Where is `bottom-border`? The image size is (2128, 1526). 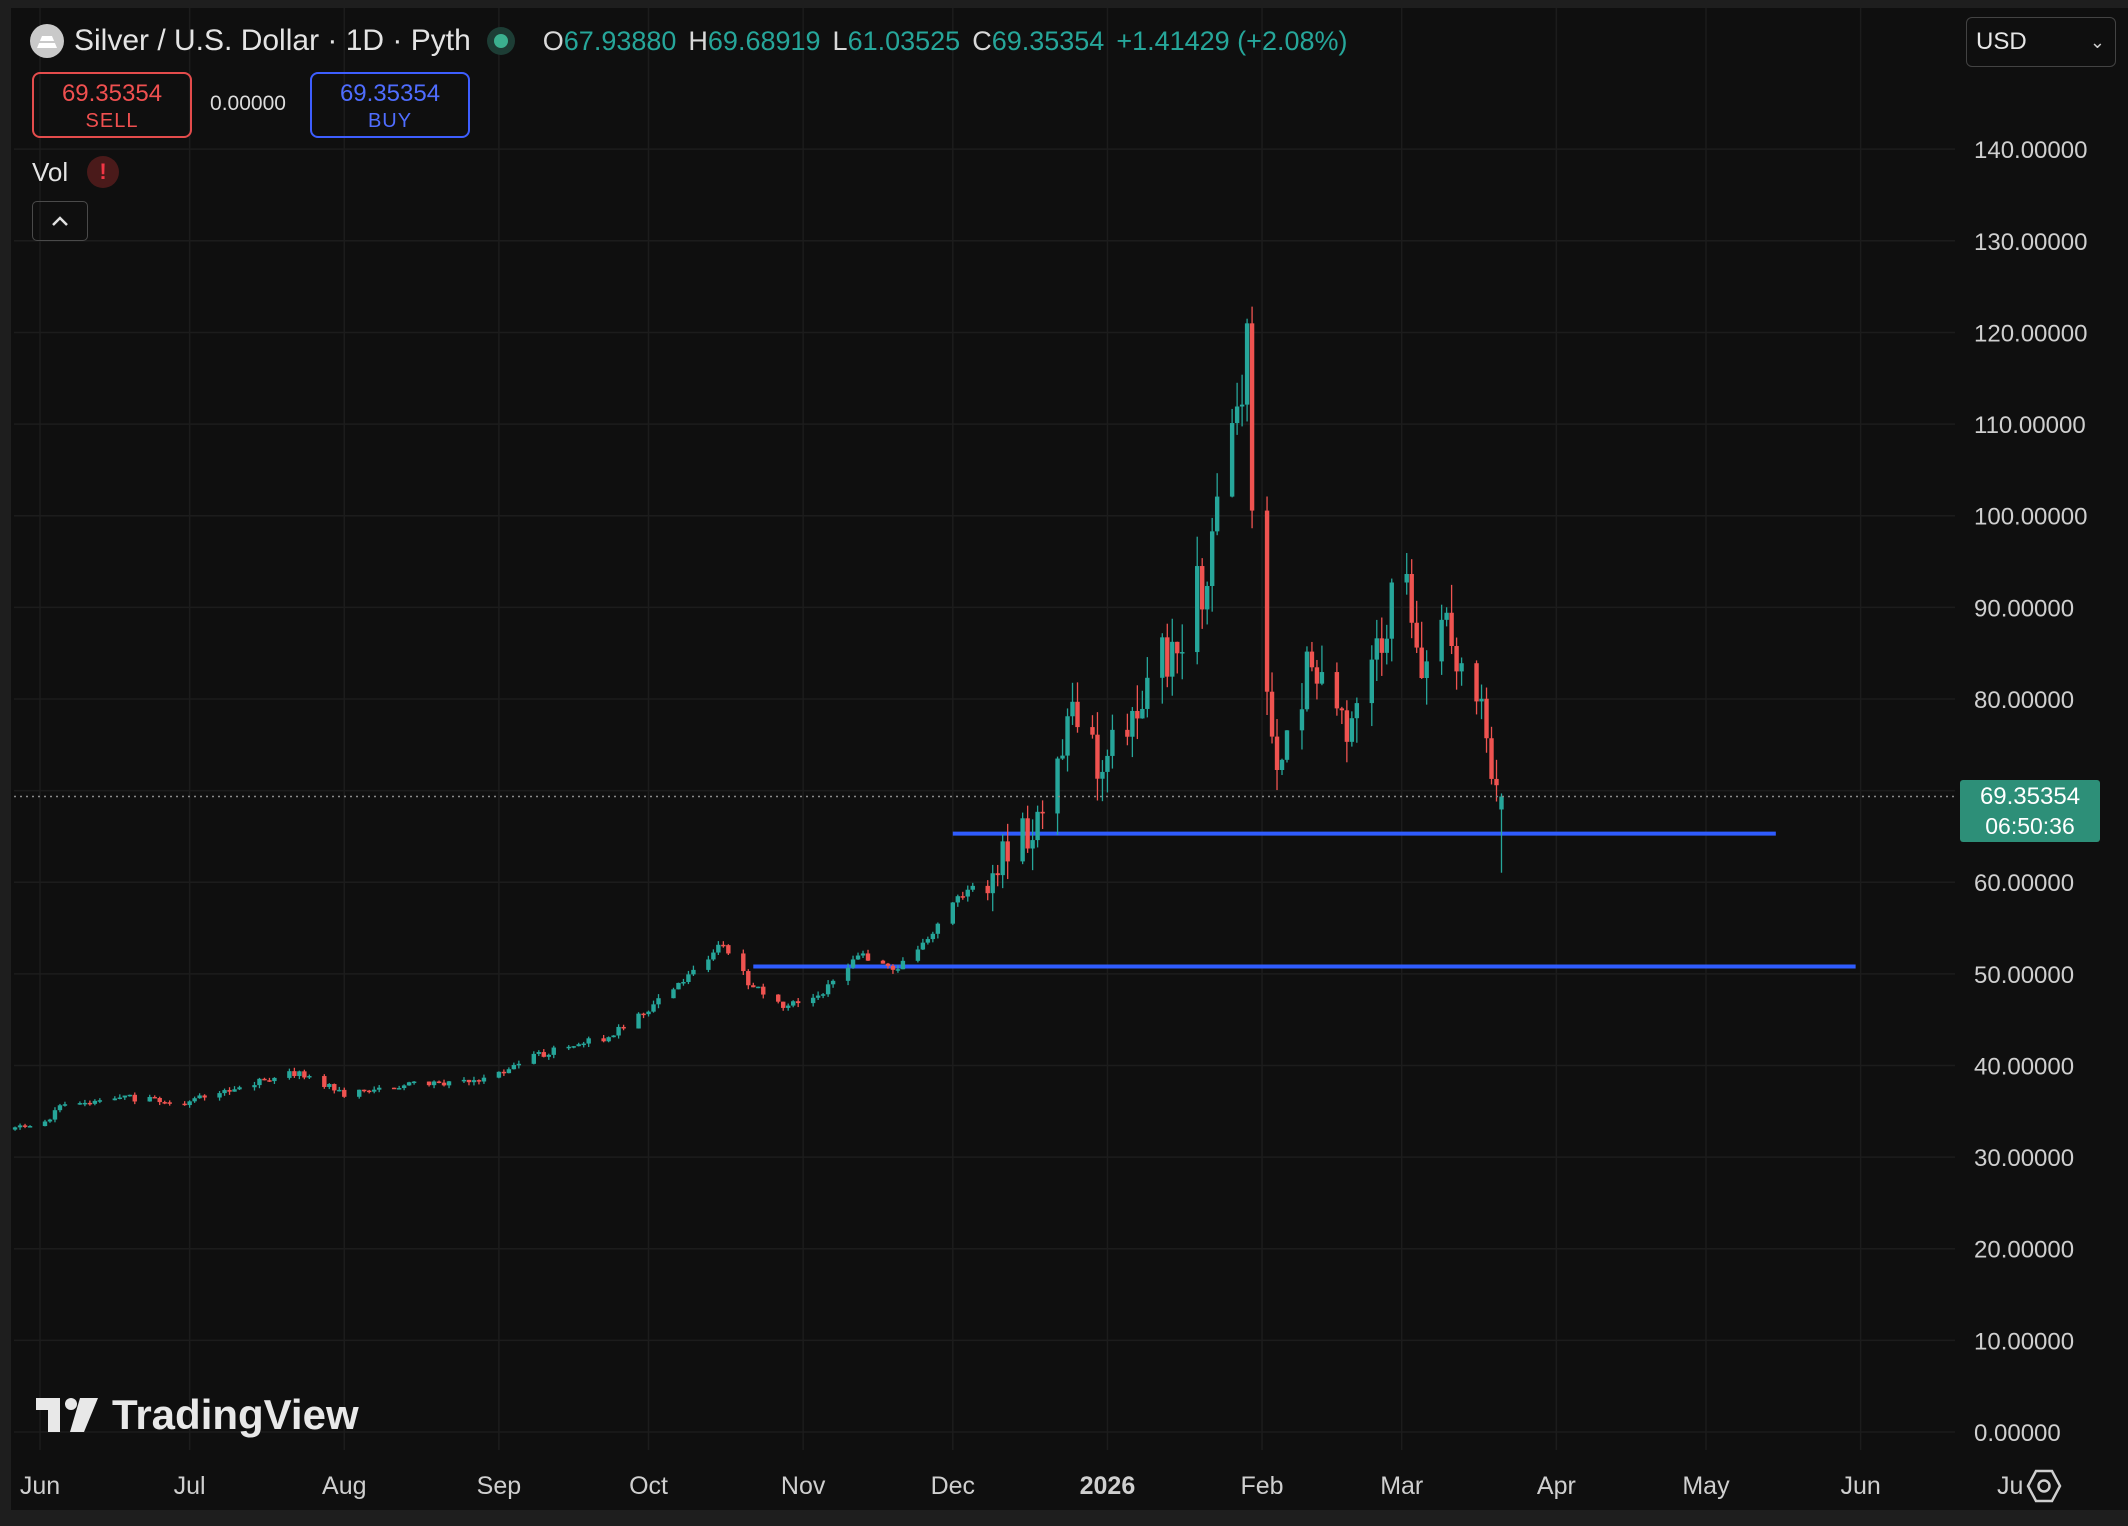
bottom-border is located at coordinates (1064, 1518).